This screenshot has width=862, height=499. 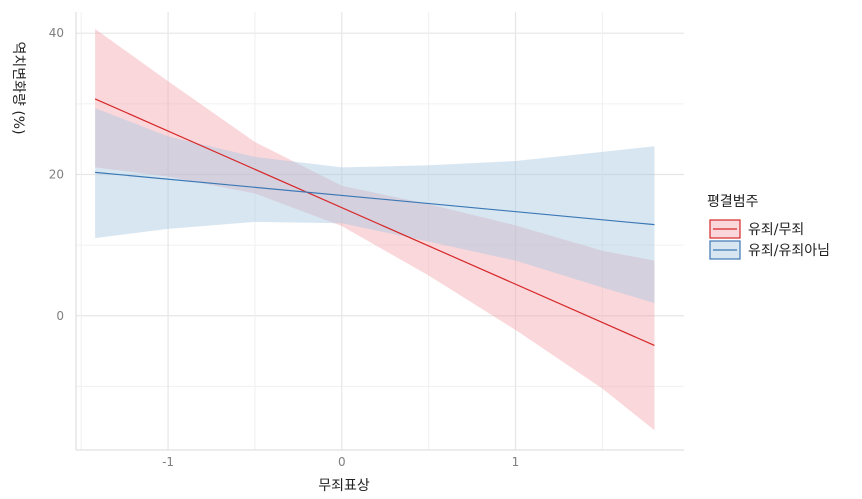 I want to click on x-tick-labels: -1 0 1, so click(x=340, y=462).